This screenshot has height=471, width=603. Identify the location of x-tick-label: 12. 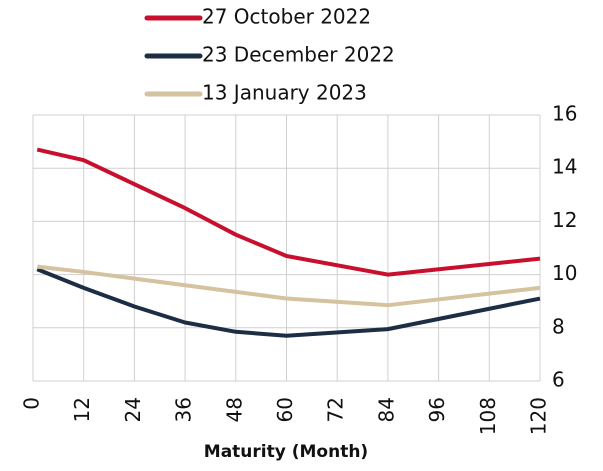
(82, 409).